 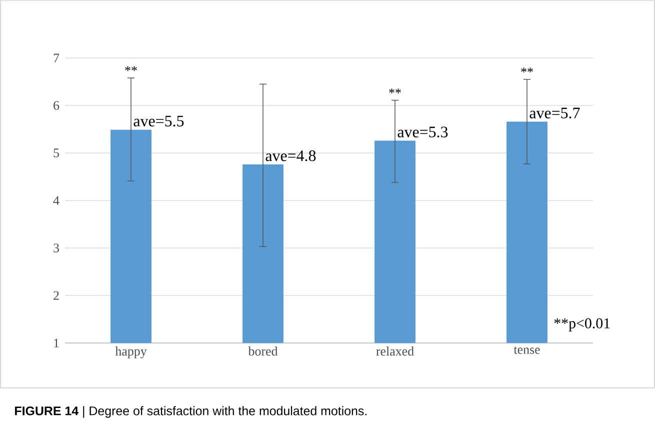 I want to click on annotation: **p<0.01, so click(x=582, y=325).